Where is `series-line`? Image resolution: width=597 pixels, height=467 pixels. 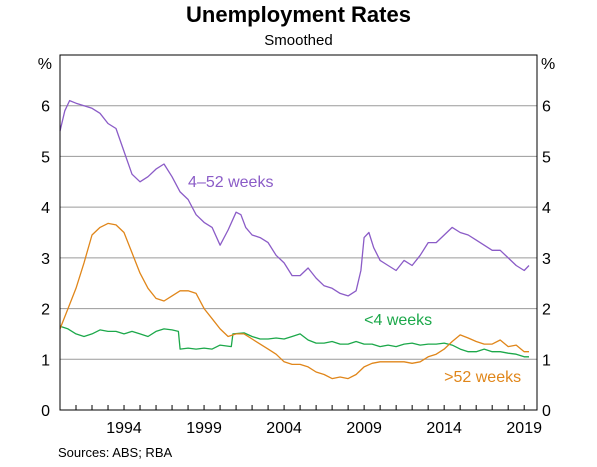 series-line is located at coordinates (294, 341).